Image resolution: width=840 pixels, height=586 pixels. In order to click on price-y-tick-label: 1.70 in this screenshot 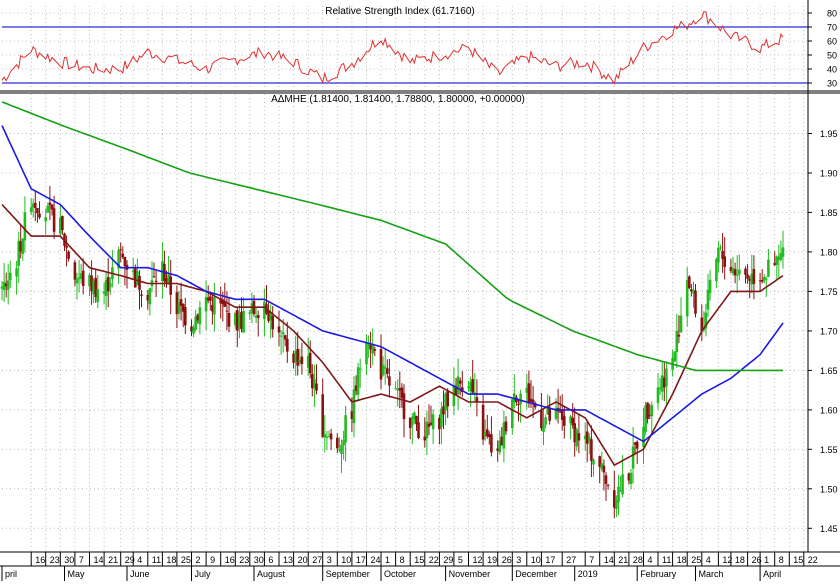, I will do `click(829, 331)`.